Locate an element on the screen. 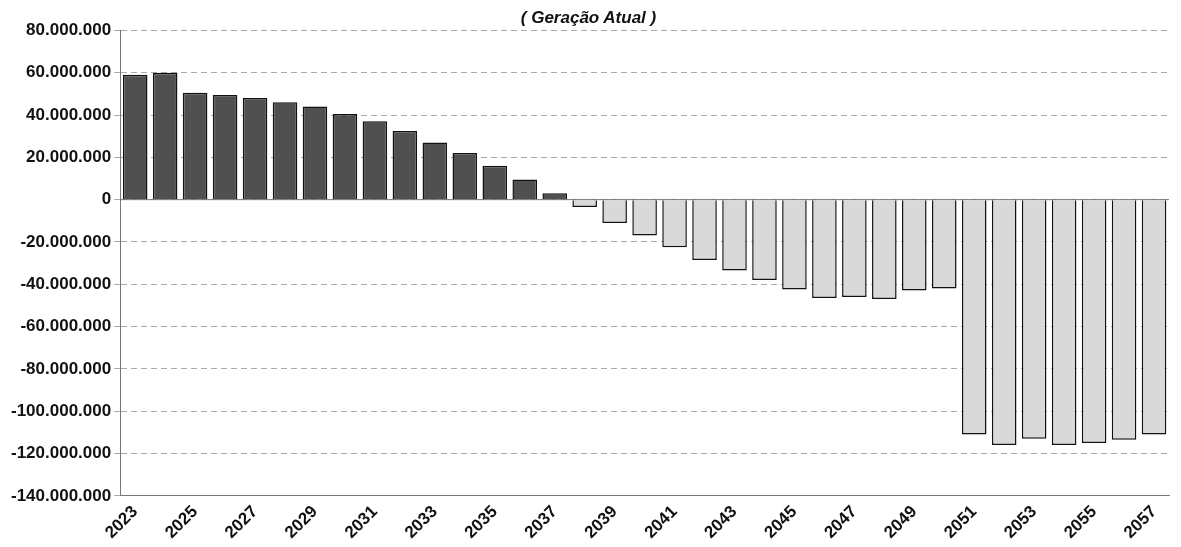  y-tick-label: 0 is located at coordinates (106, 199).